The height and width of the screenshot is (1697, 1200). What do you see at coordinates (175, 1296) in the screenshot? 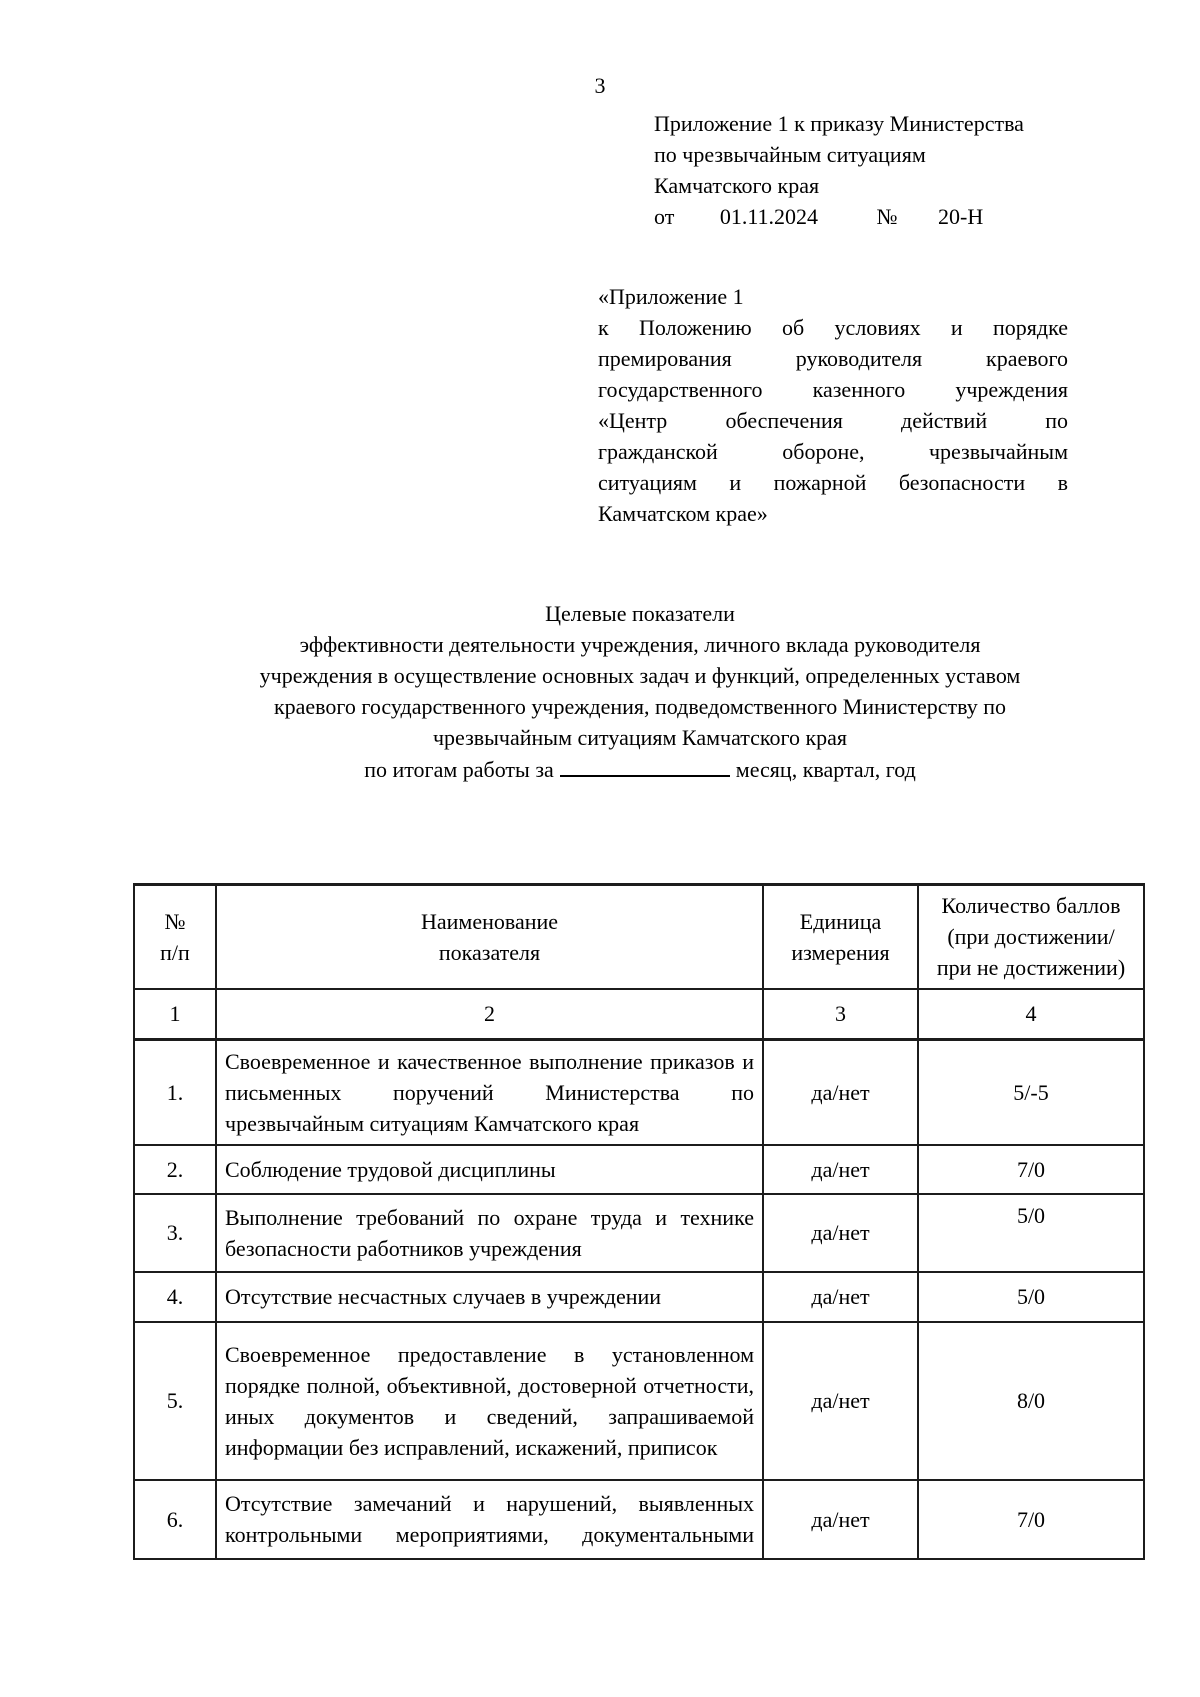
I see `row-num-cell: 4.` at bounding box center [175, 1296].